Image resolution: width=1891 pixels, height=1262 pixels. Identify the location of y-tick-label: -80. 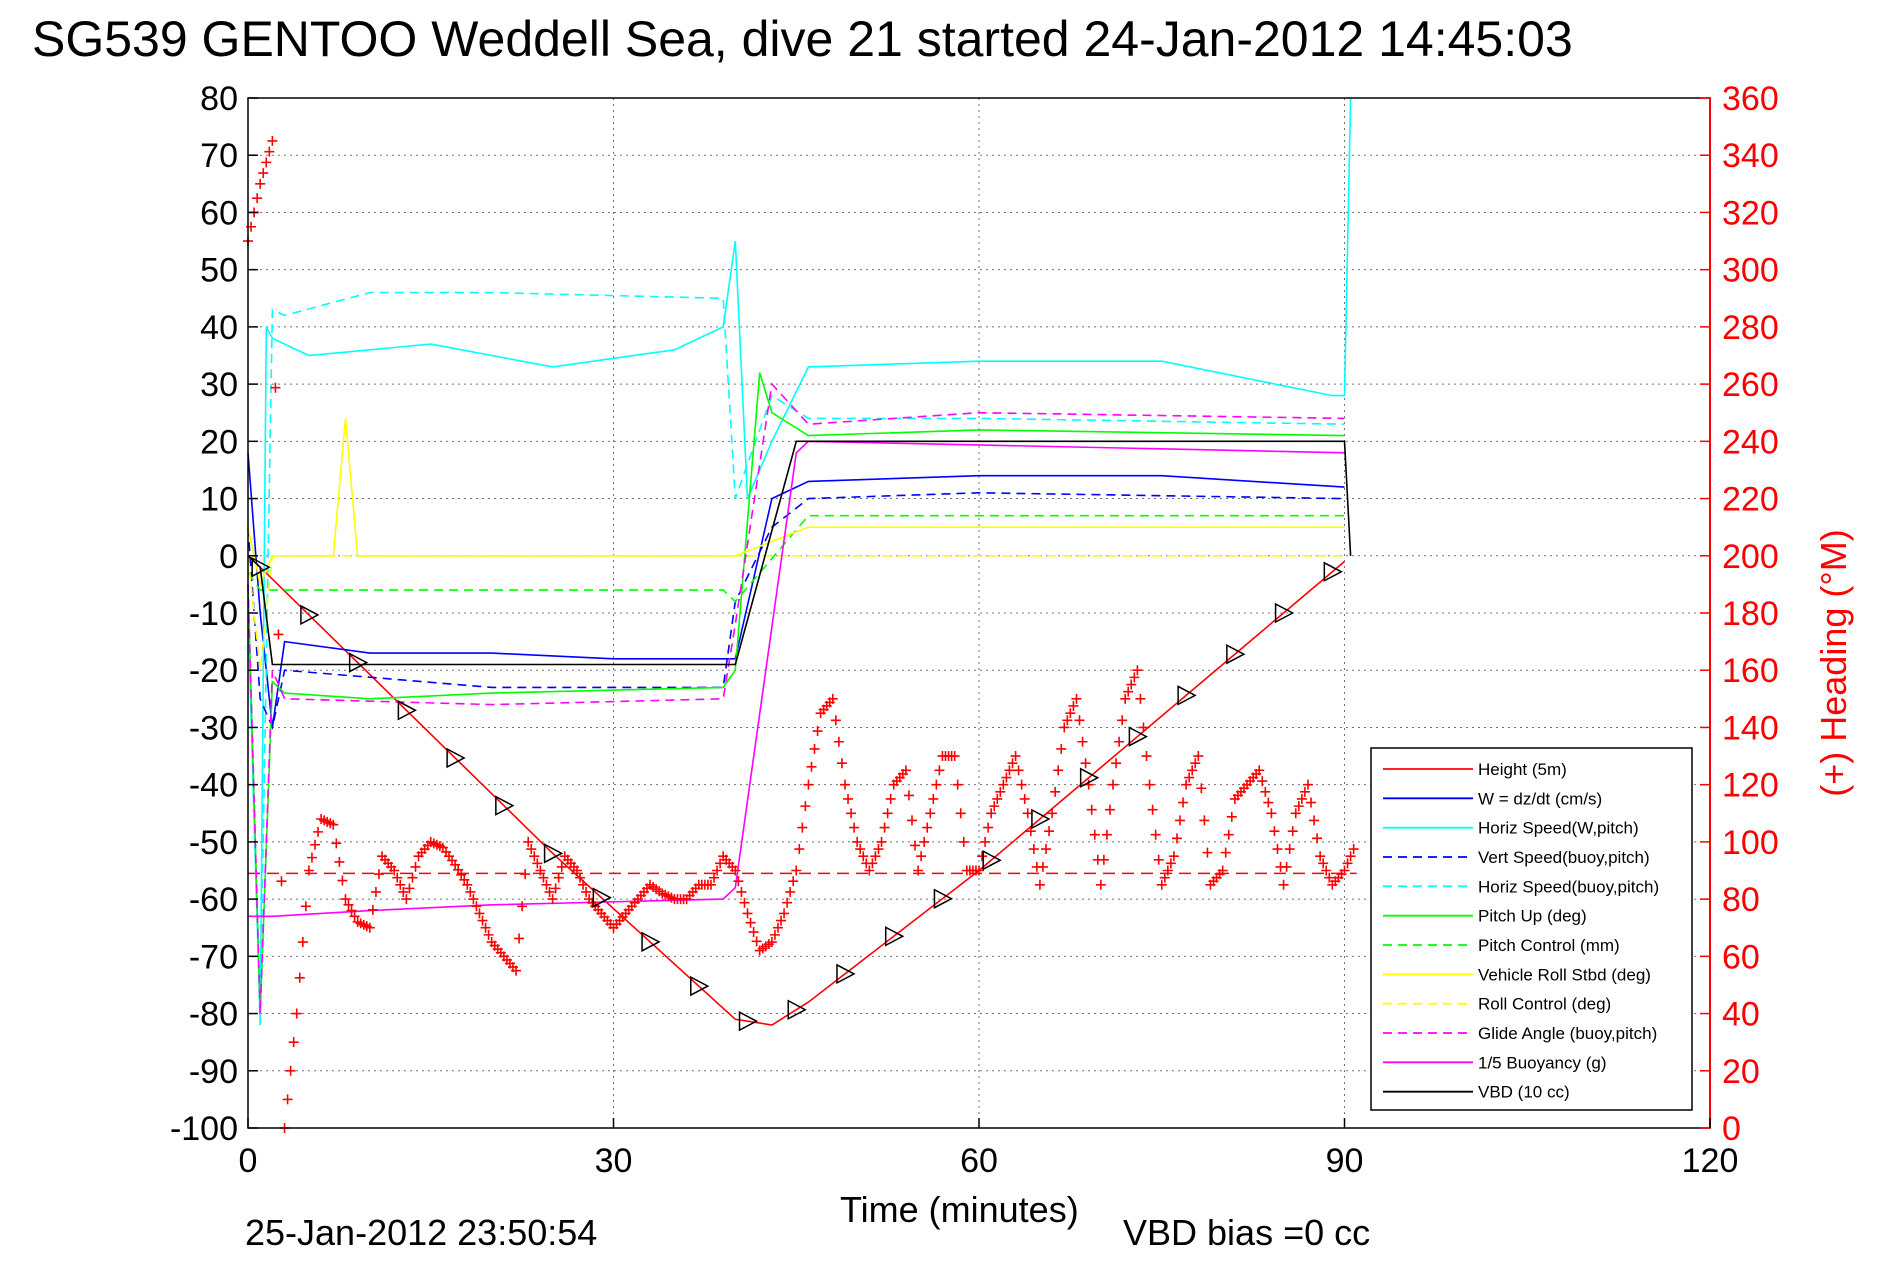
(213, 1015).